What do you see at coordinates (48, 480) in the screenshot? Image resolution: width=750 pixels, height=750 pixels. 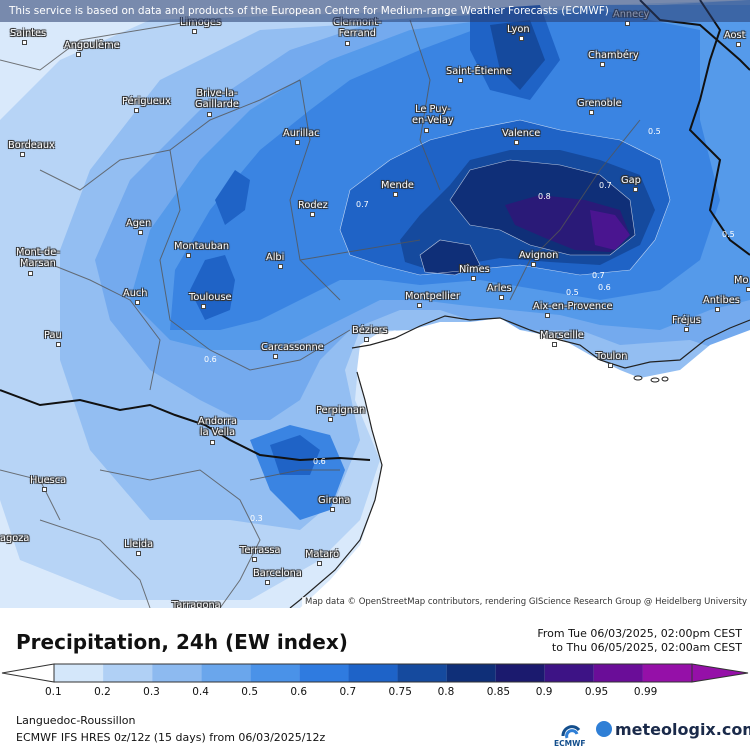 I see `city-name: Huesca` at bounding box center [48, 480].